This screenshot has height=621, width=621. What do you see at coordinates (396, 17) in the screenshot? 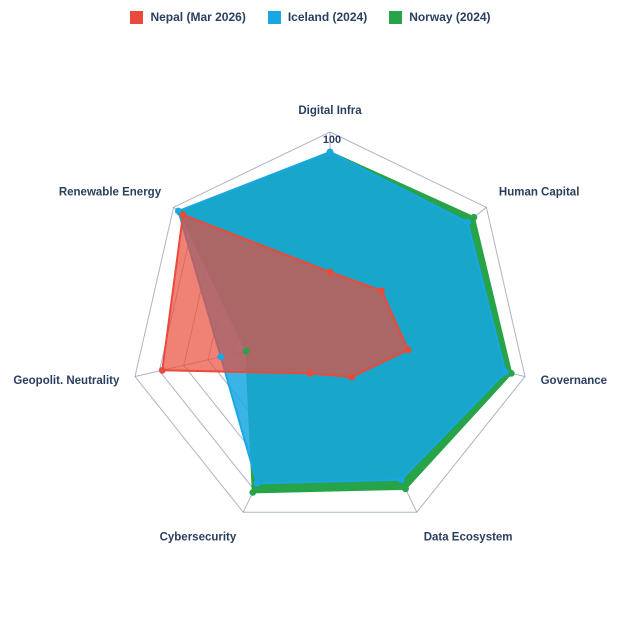
I see `legend-swatch-norway` at bounding box center [396, 17].